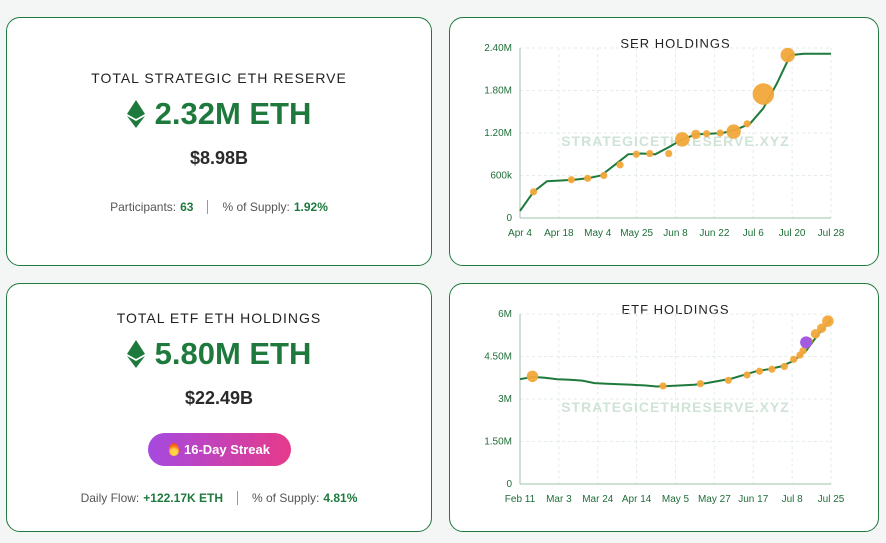 The height and width of the screenshot is (543, 886). Describe the element at coordinates (219, 207) in the screenshot. I see `reserve-meta-row: Participants: 63 % of Supply: 1.92%` at that location.